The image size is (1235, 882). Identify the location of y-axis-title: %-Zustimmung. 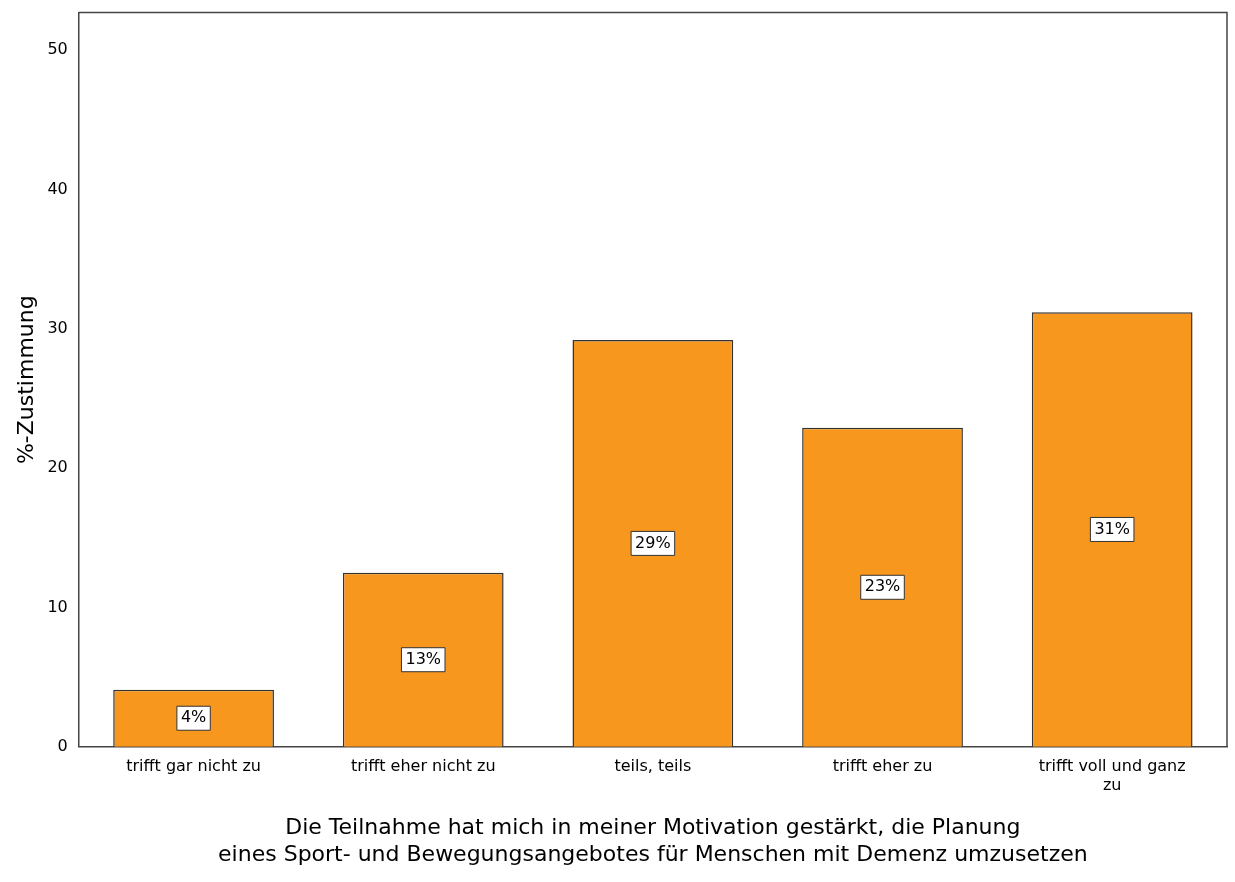
(25, 380).